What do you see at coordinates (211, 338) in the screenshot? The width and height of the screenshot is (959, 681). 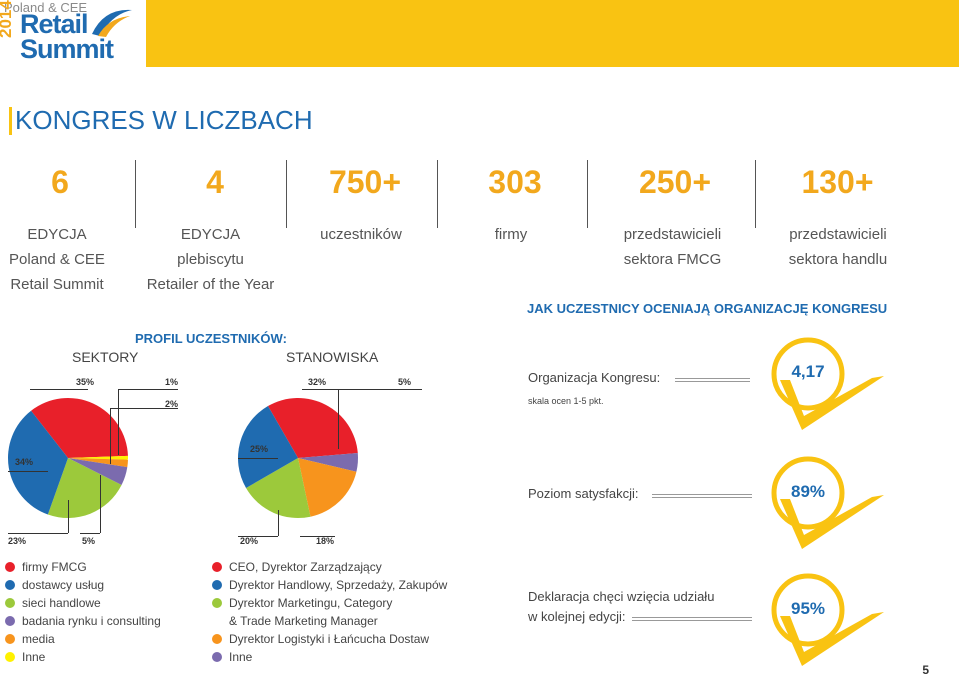 I see `profile-title: PROFIL UCZESTNIKÓW:` at bounding box center [211, 338].